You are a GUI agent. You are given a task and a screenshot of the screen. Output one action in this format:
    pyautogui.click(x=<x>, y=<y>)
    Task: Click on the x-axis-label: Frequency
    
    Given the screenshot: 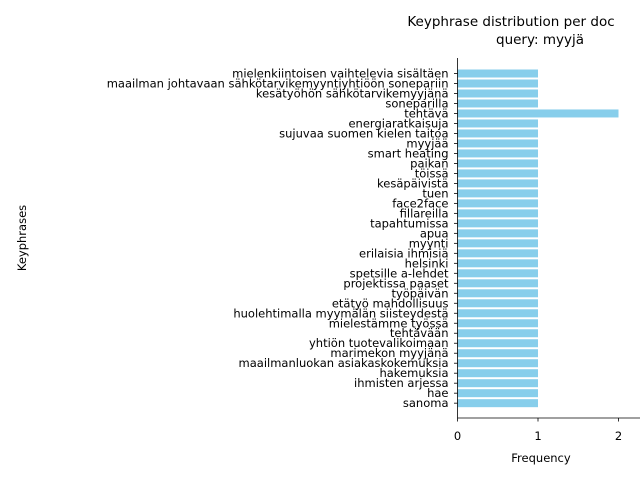 What is the action you would take?
    pyautogui.click(x=541, y=458)
    